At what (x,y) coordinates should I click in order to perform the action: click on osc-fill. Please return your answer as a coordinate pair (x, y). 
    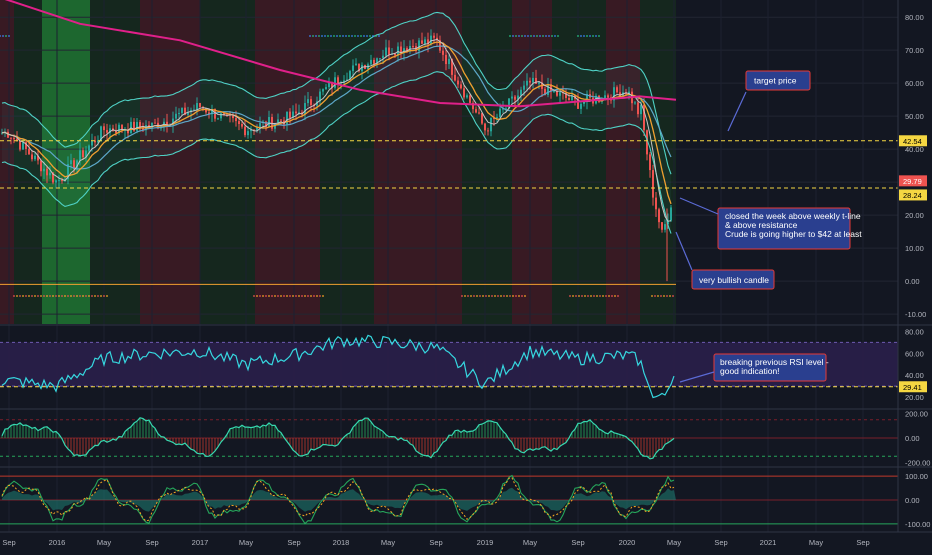
    Looking at the image, I should click on (339, 499).